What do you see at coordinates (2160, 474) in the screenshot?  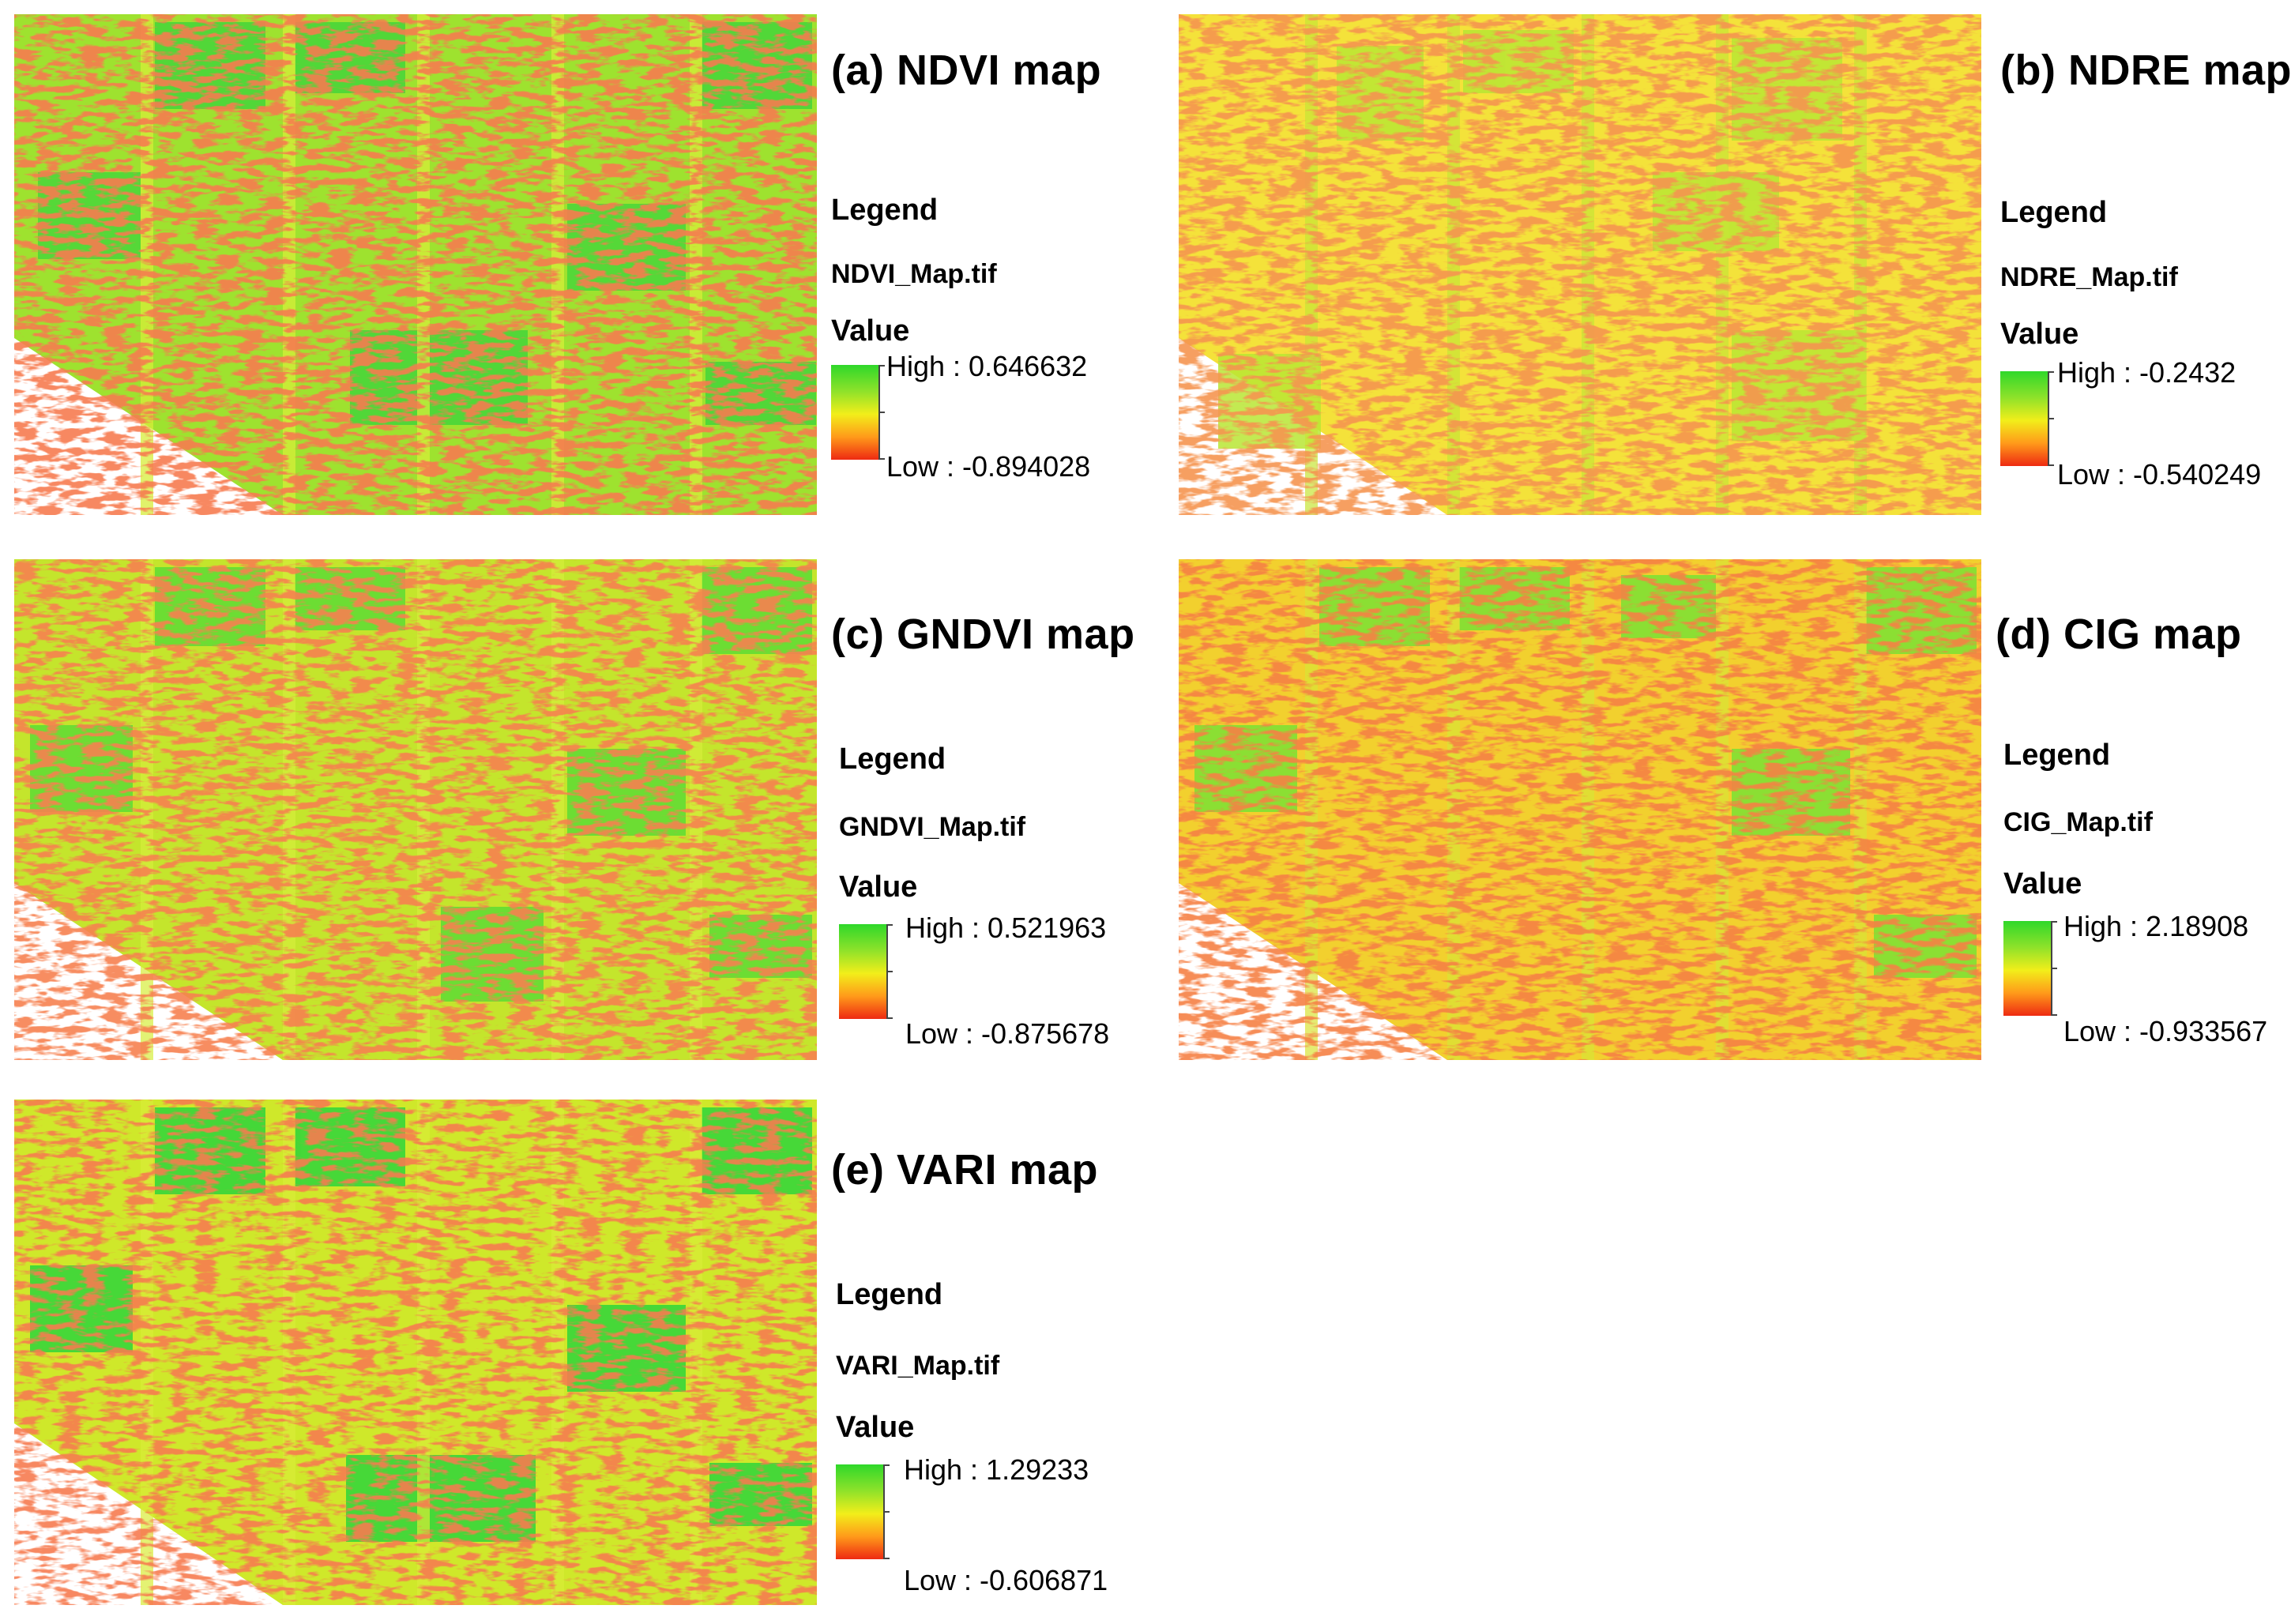 I see `legend-low-value: Low : -0.540249` at bounding box center [2160, 474].